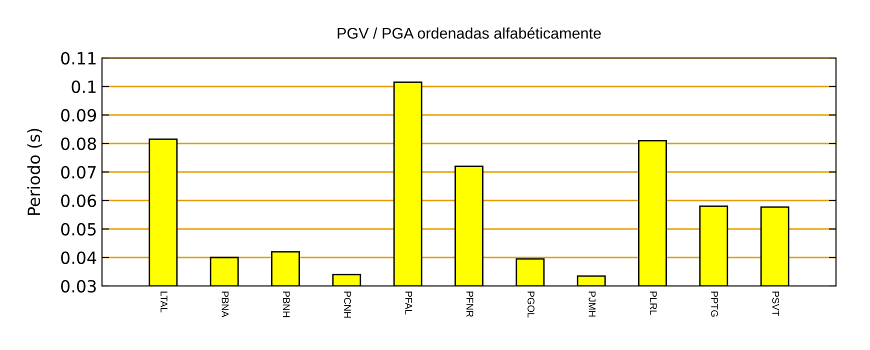 The height and width of the screenshot is (350, 870). Describe the element at coordinates (78, 115) in the screenshot. I see `y-tick-label: 0.09` at that location.